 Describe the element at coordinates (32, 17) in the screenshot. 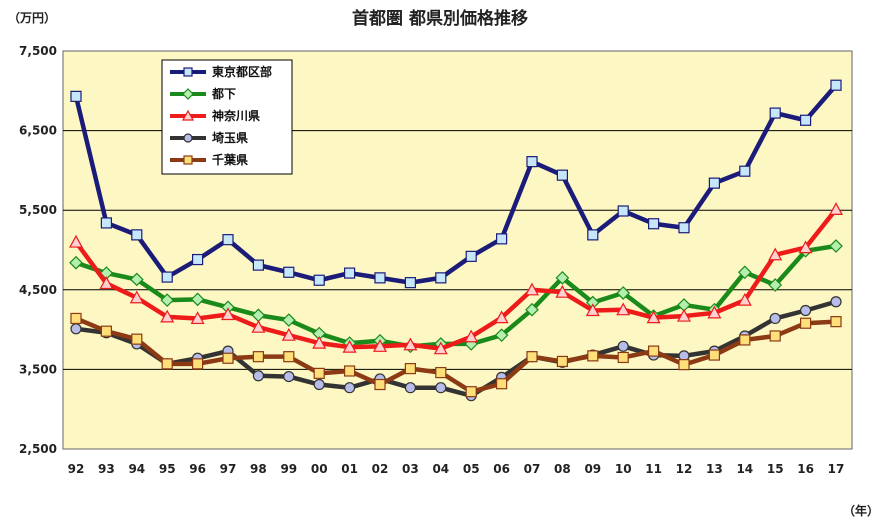

I see `y-axis-unit: （万円）` at that location.